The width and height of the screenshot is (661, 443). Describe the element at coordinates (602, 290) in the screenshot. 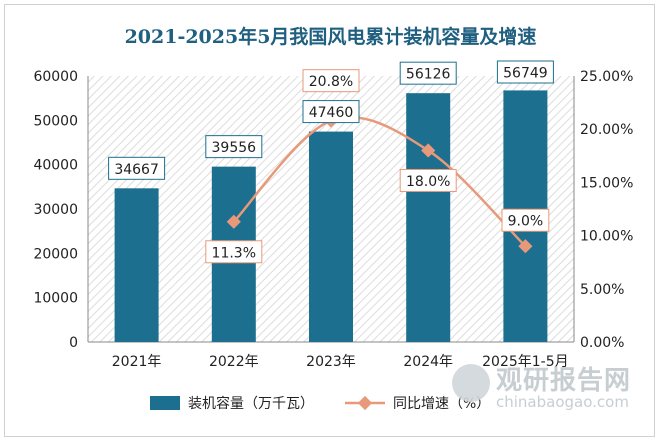

I see `y-right-tick-label: 5.00%` at that location.